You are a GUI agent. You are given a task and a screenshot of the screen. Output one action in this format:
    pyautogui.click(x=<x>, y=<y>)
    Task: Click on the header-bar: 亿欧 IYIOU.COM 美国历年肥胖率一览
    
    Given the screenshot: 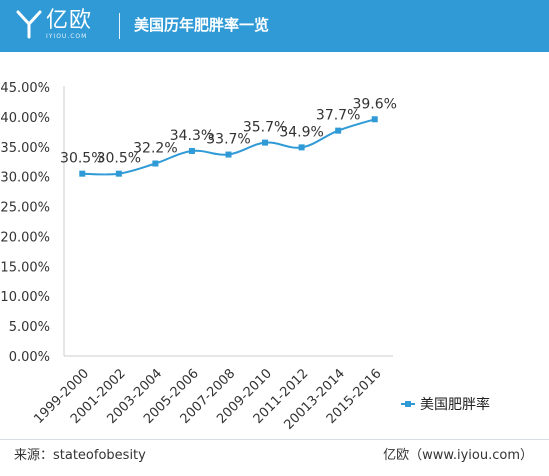 What is the action you would take?
    pyautogui.click(x=274, y=26)
    